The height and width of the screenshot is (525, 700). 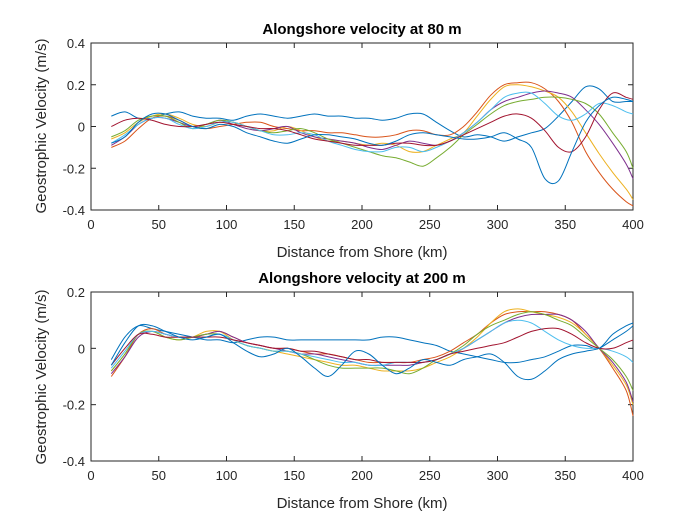 I want to click on chart-title: Alongshore velocity at 80 m, so click(x=361, y=29).